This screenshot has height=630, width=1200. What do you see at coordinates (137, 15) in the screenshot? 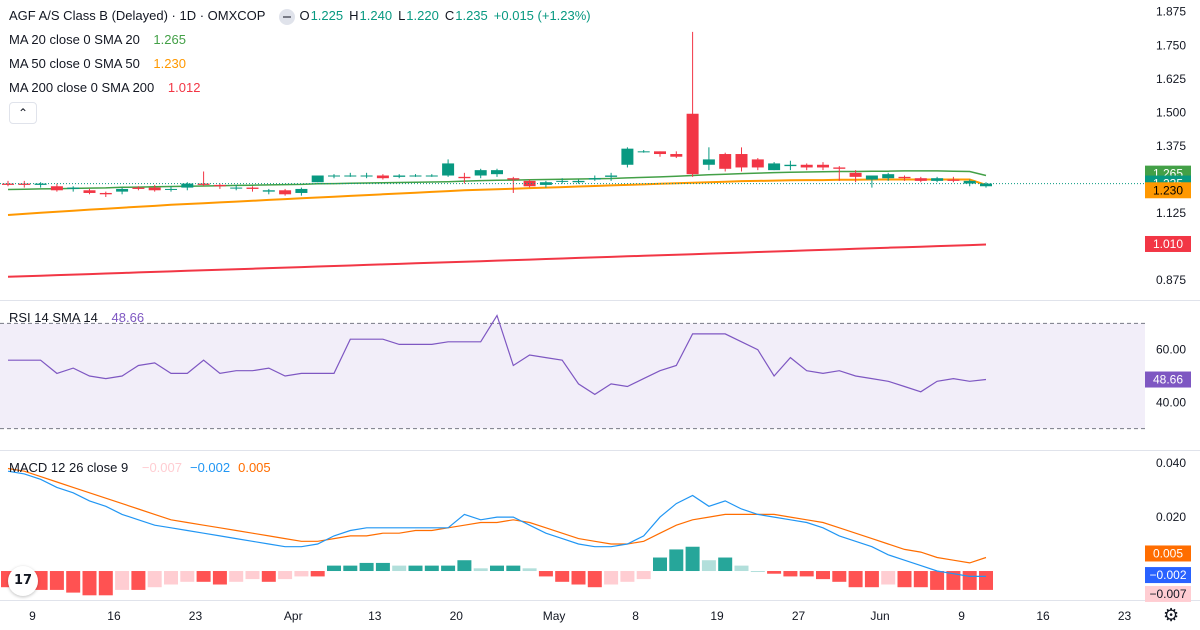
I see `symbol-title: AGF A/S Class B (Delayed) · 1D · OMXCOP` at bounding box center [137, 15].